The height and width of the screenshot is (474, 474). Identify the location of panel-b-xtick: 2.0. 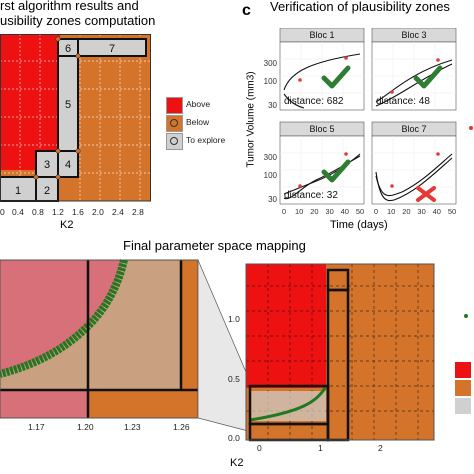
(98, 212).